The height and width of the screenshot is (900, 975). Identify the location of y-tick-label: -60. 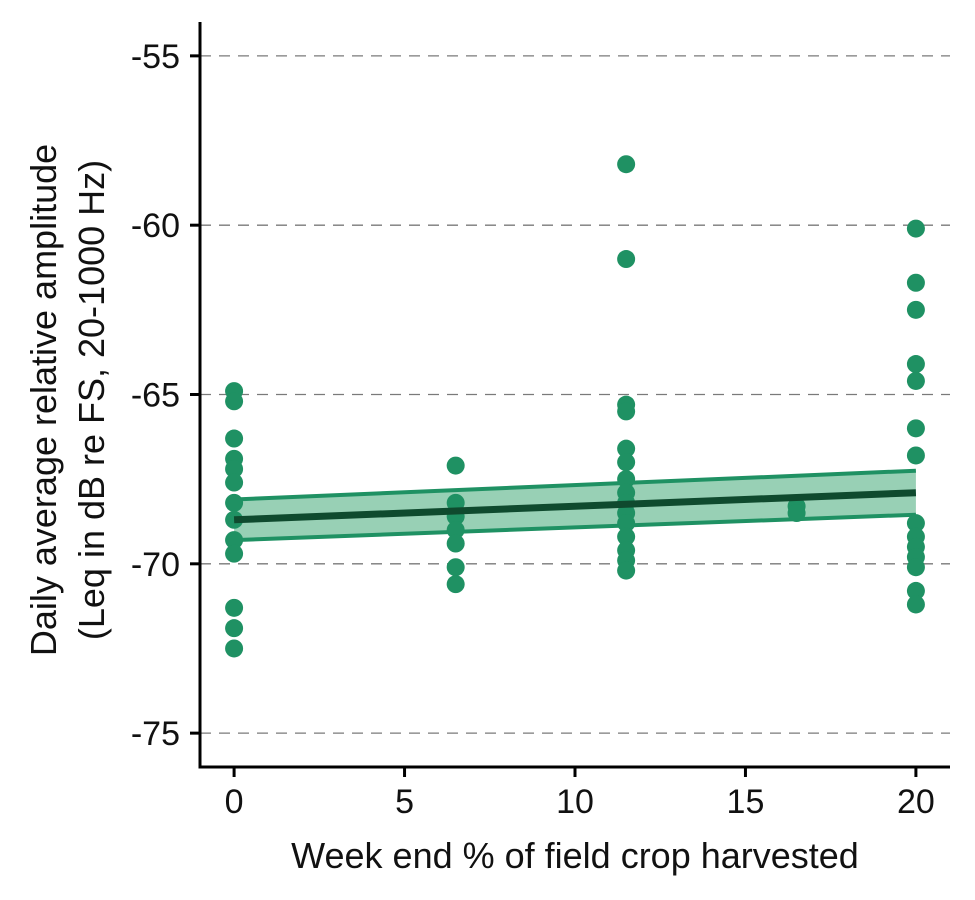
(155, 226).